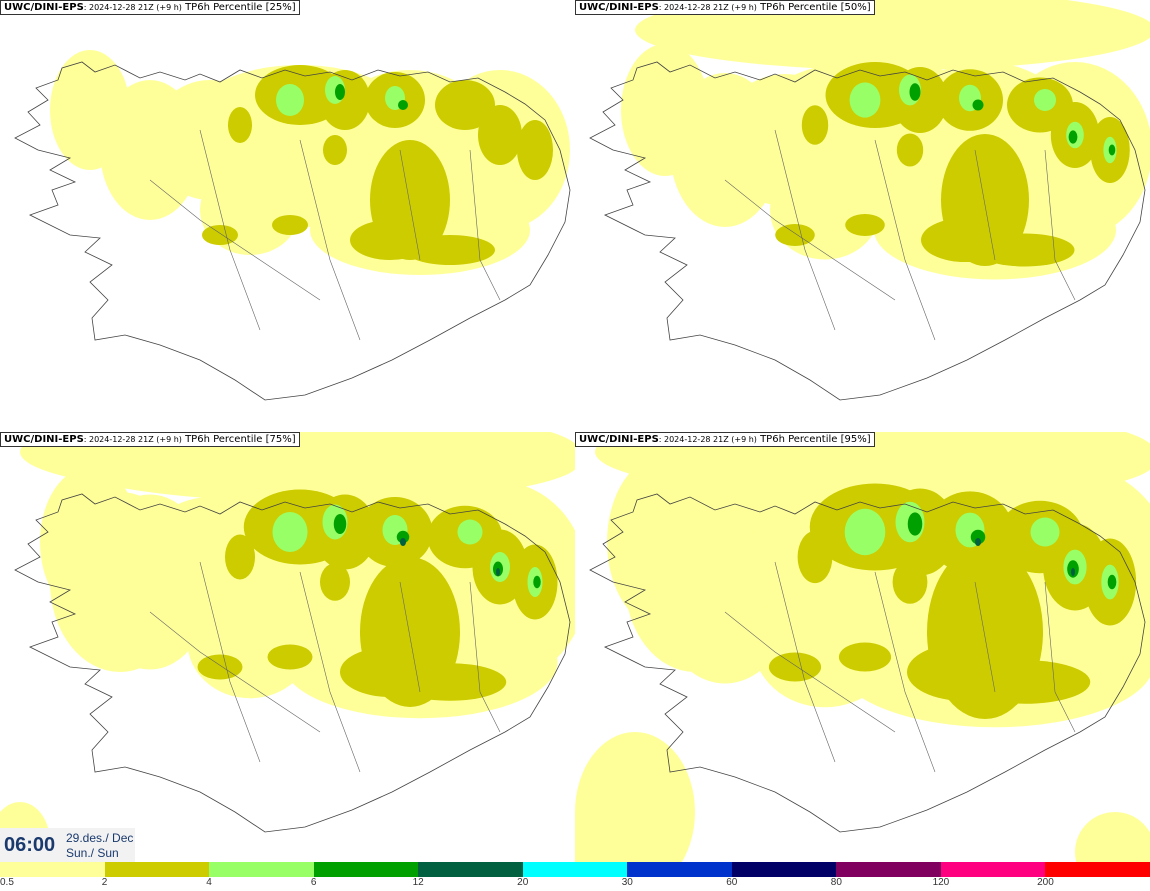  Describe the element at coordinates (836, 882) in the screenshot. I see `colorbar-tick-label: 80` at that location.